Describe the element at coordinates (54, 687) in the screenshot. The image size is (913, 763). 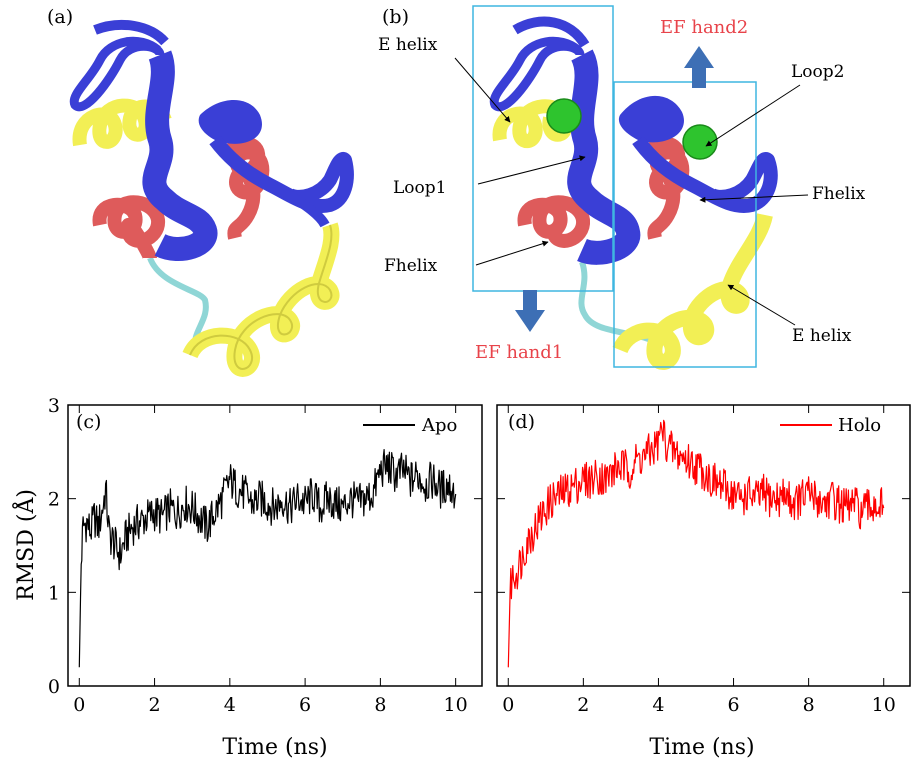
I see `y-tick-label: 0` at that location.